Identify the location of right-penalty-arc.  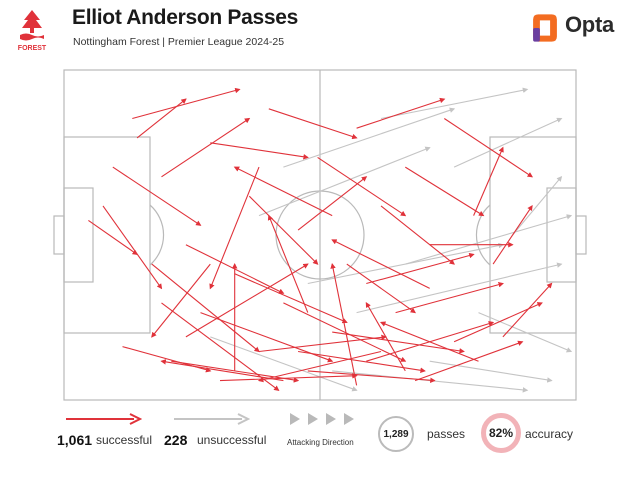
(483, 235).